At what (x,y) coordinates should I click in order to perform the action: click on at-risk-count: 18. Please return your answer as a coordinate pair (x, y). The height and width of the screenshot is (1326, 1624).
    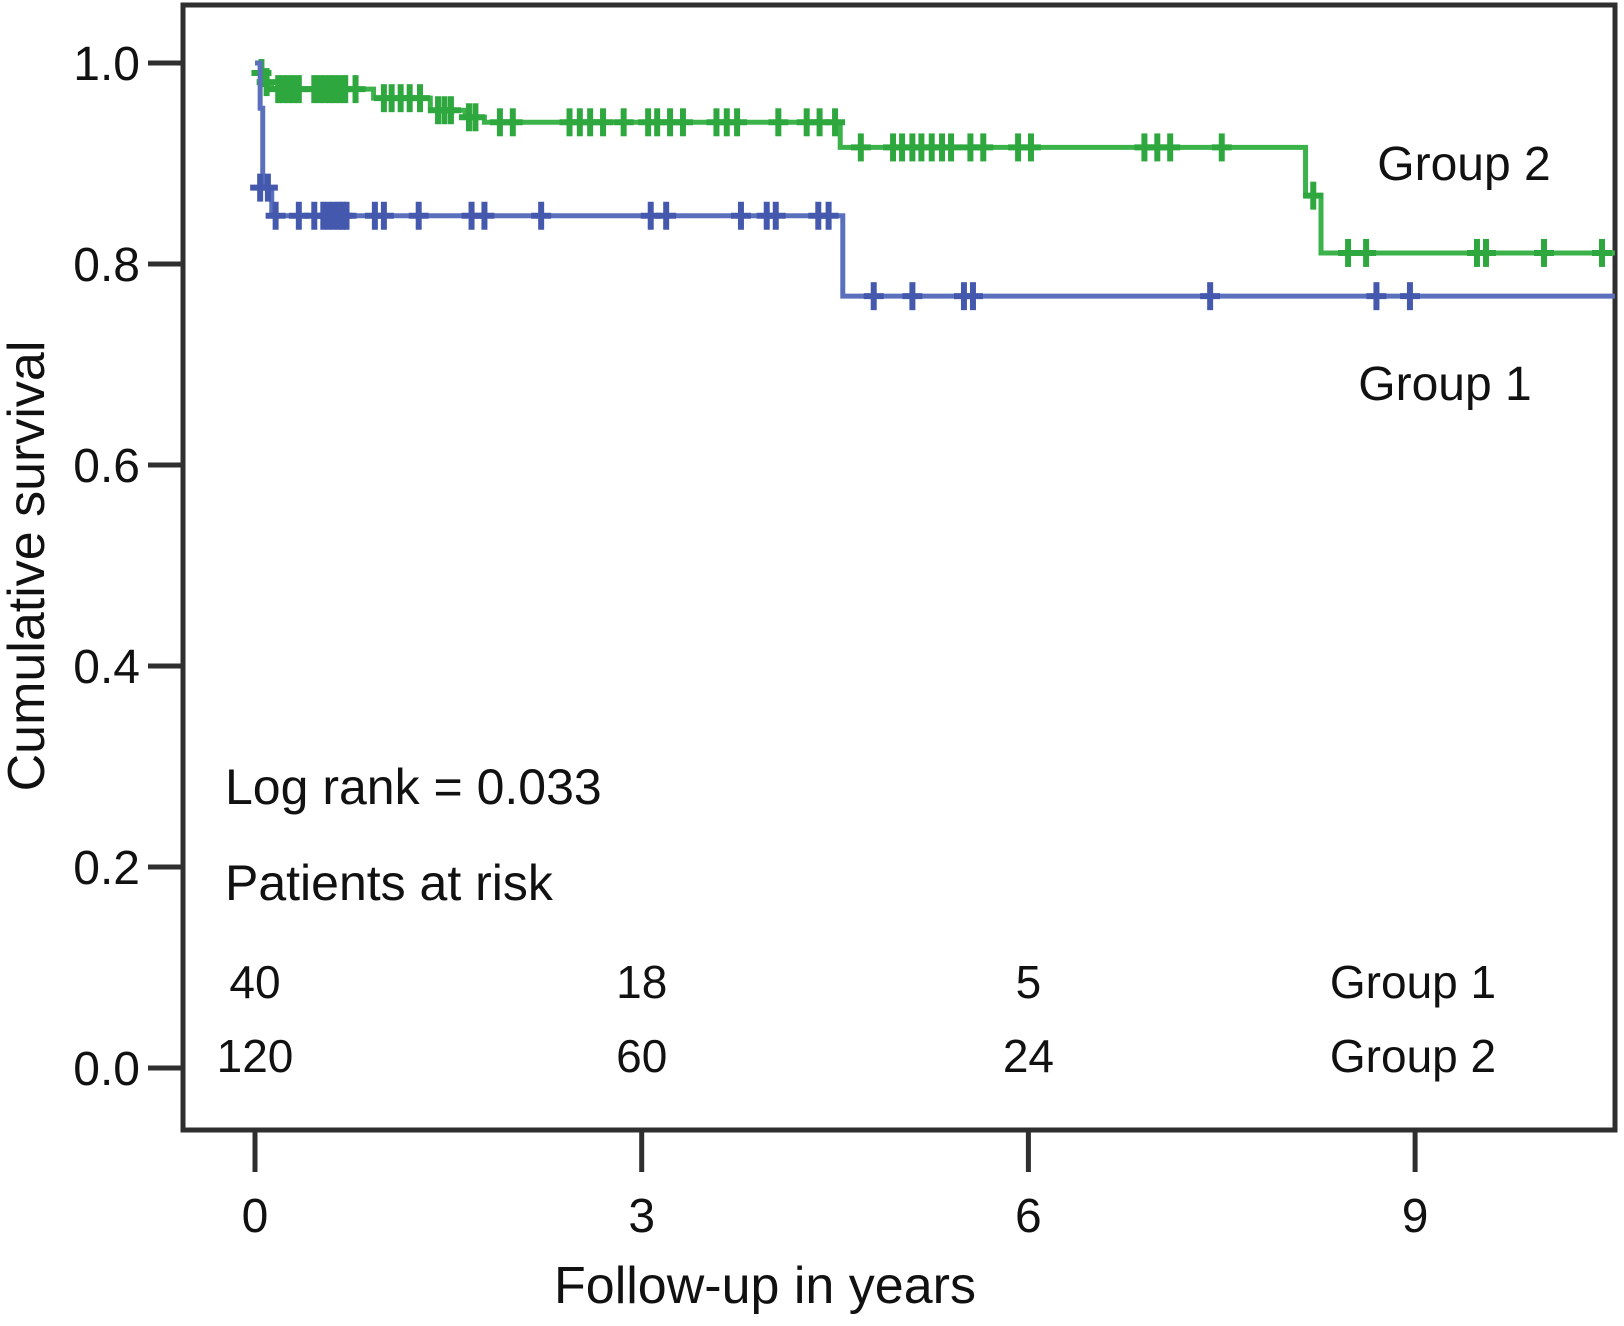
    Looking at the image, I should click on (641, 982).